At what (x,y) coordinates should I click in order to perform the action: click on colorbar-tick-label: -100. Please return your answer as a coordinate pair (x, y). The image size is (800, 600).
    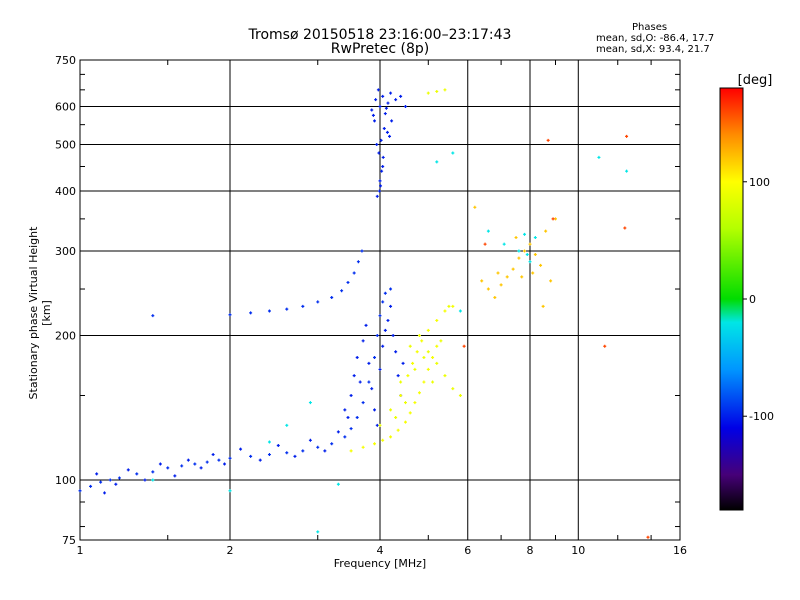
    Looking at the image, I should click on (761, 416).